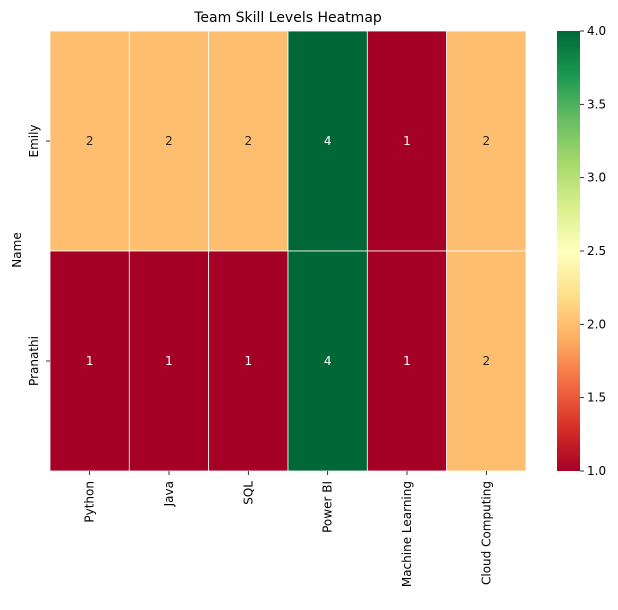 The height and width of the screenshot is (610, 618). Describe the element at coordinates (596, 31) in the screenshot. I see `colorbar-tick-label: 4.0` at that location.